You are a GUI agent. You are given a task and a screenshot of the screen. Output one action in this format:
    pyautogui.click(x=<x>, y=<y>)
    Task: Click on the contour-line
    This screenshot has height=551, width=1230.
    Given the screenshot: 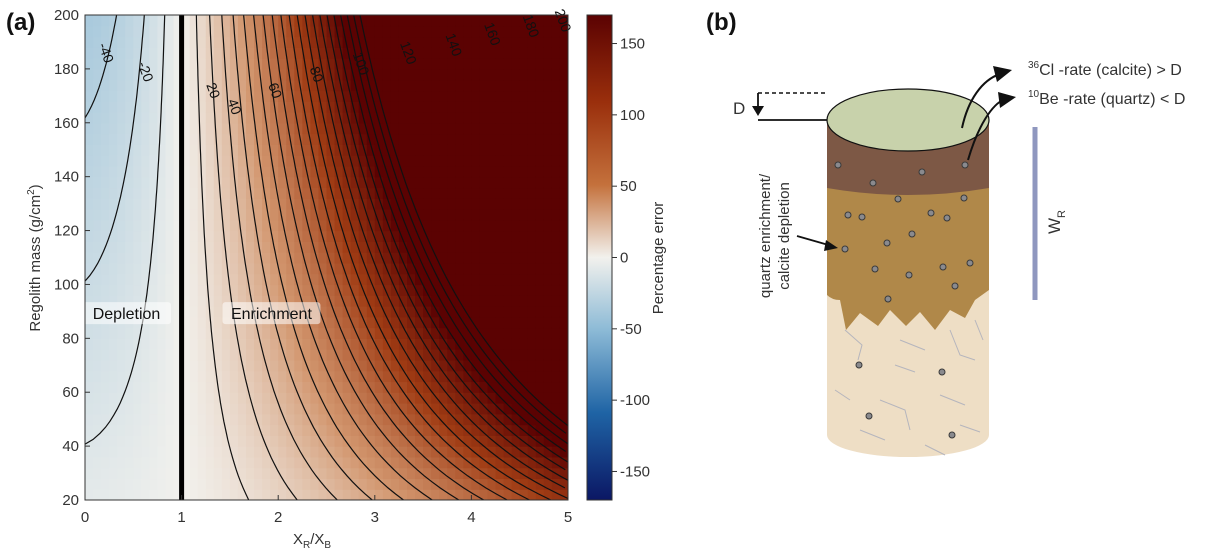 What is the action you would take?
    pyautogui.click(x=323, y=257)
    